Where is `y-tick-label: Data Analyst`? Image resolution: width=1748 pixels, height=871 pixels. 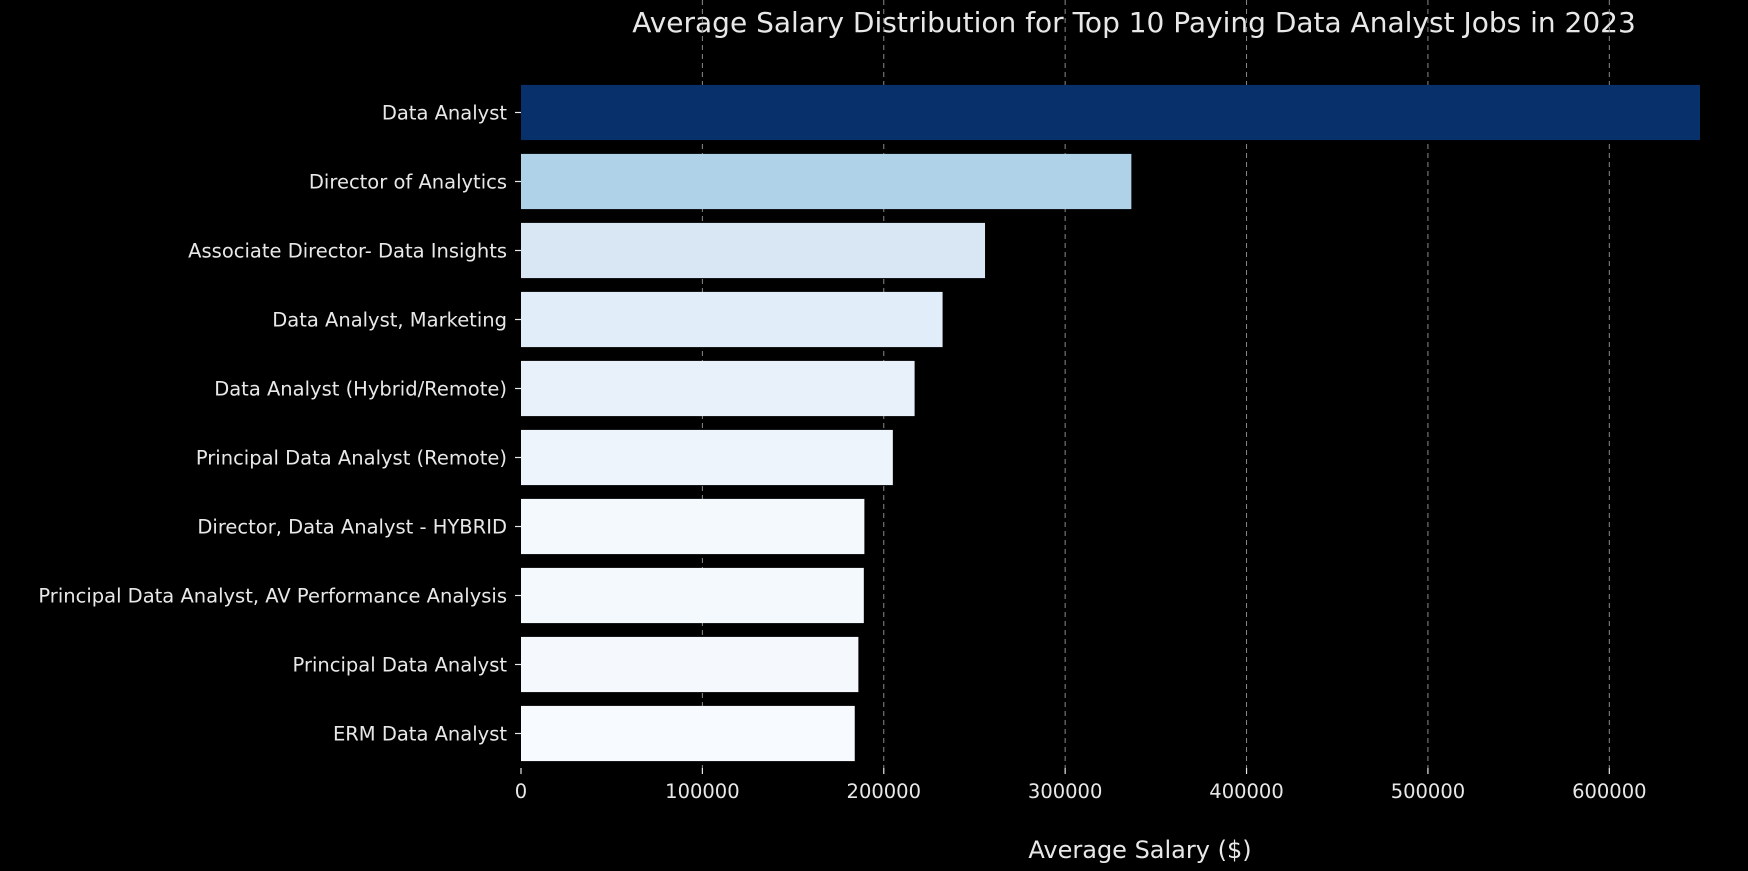
y-tick-label: Data Analyst is located at coordinates (445, 113).